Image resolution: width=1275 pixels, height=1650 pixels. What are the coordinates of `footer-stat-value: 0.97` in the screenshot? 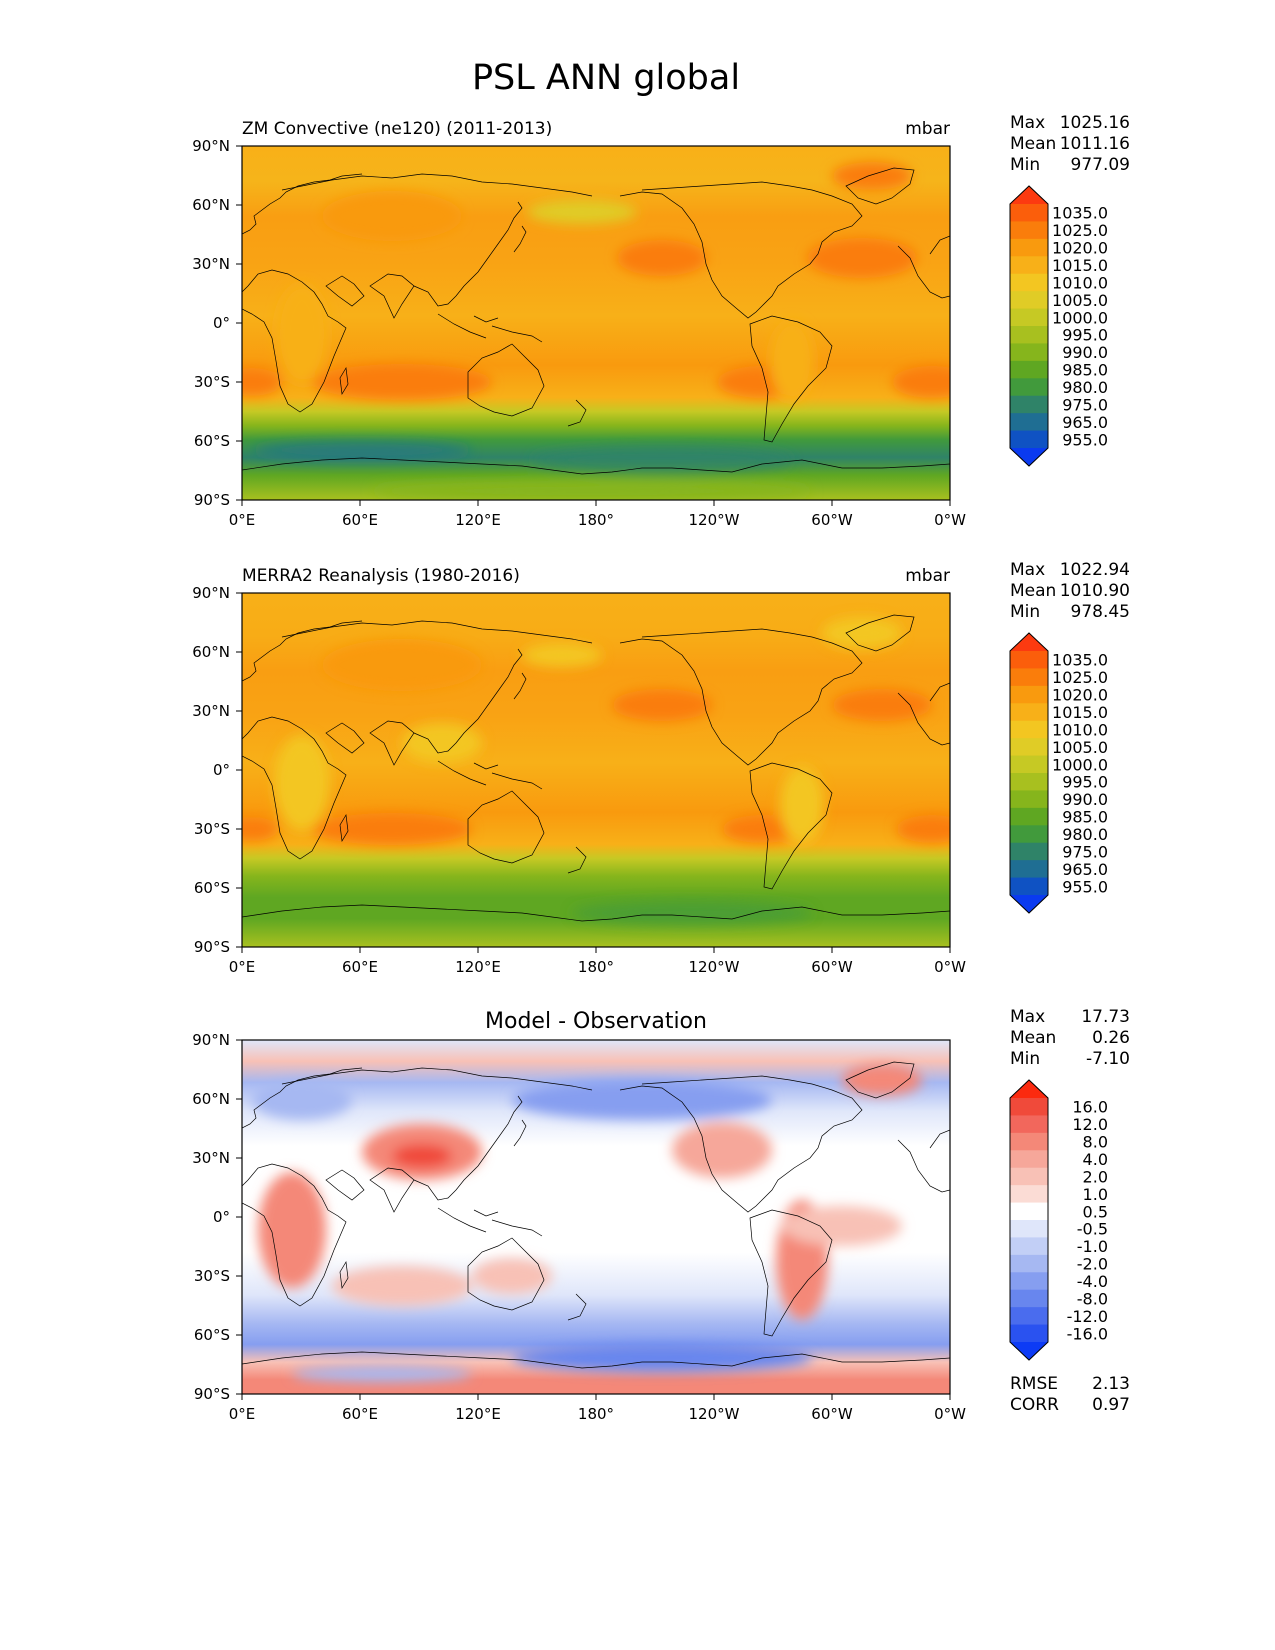 It's located at (1111, 1405).